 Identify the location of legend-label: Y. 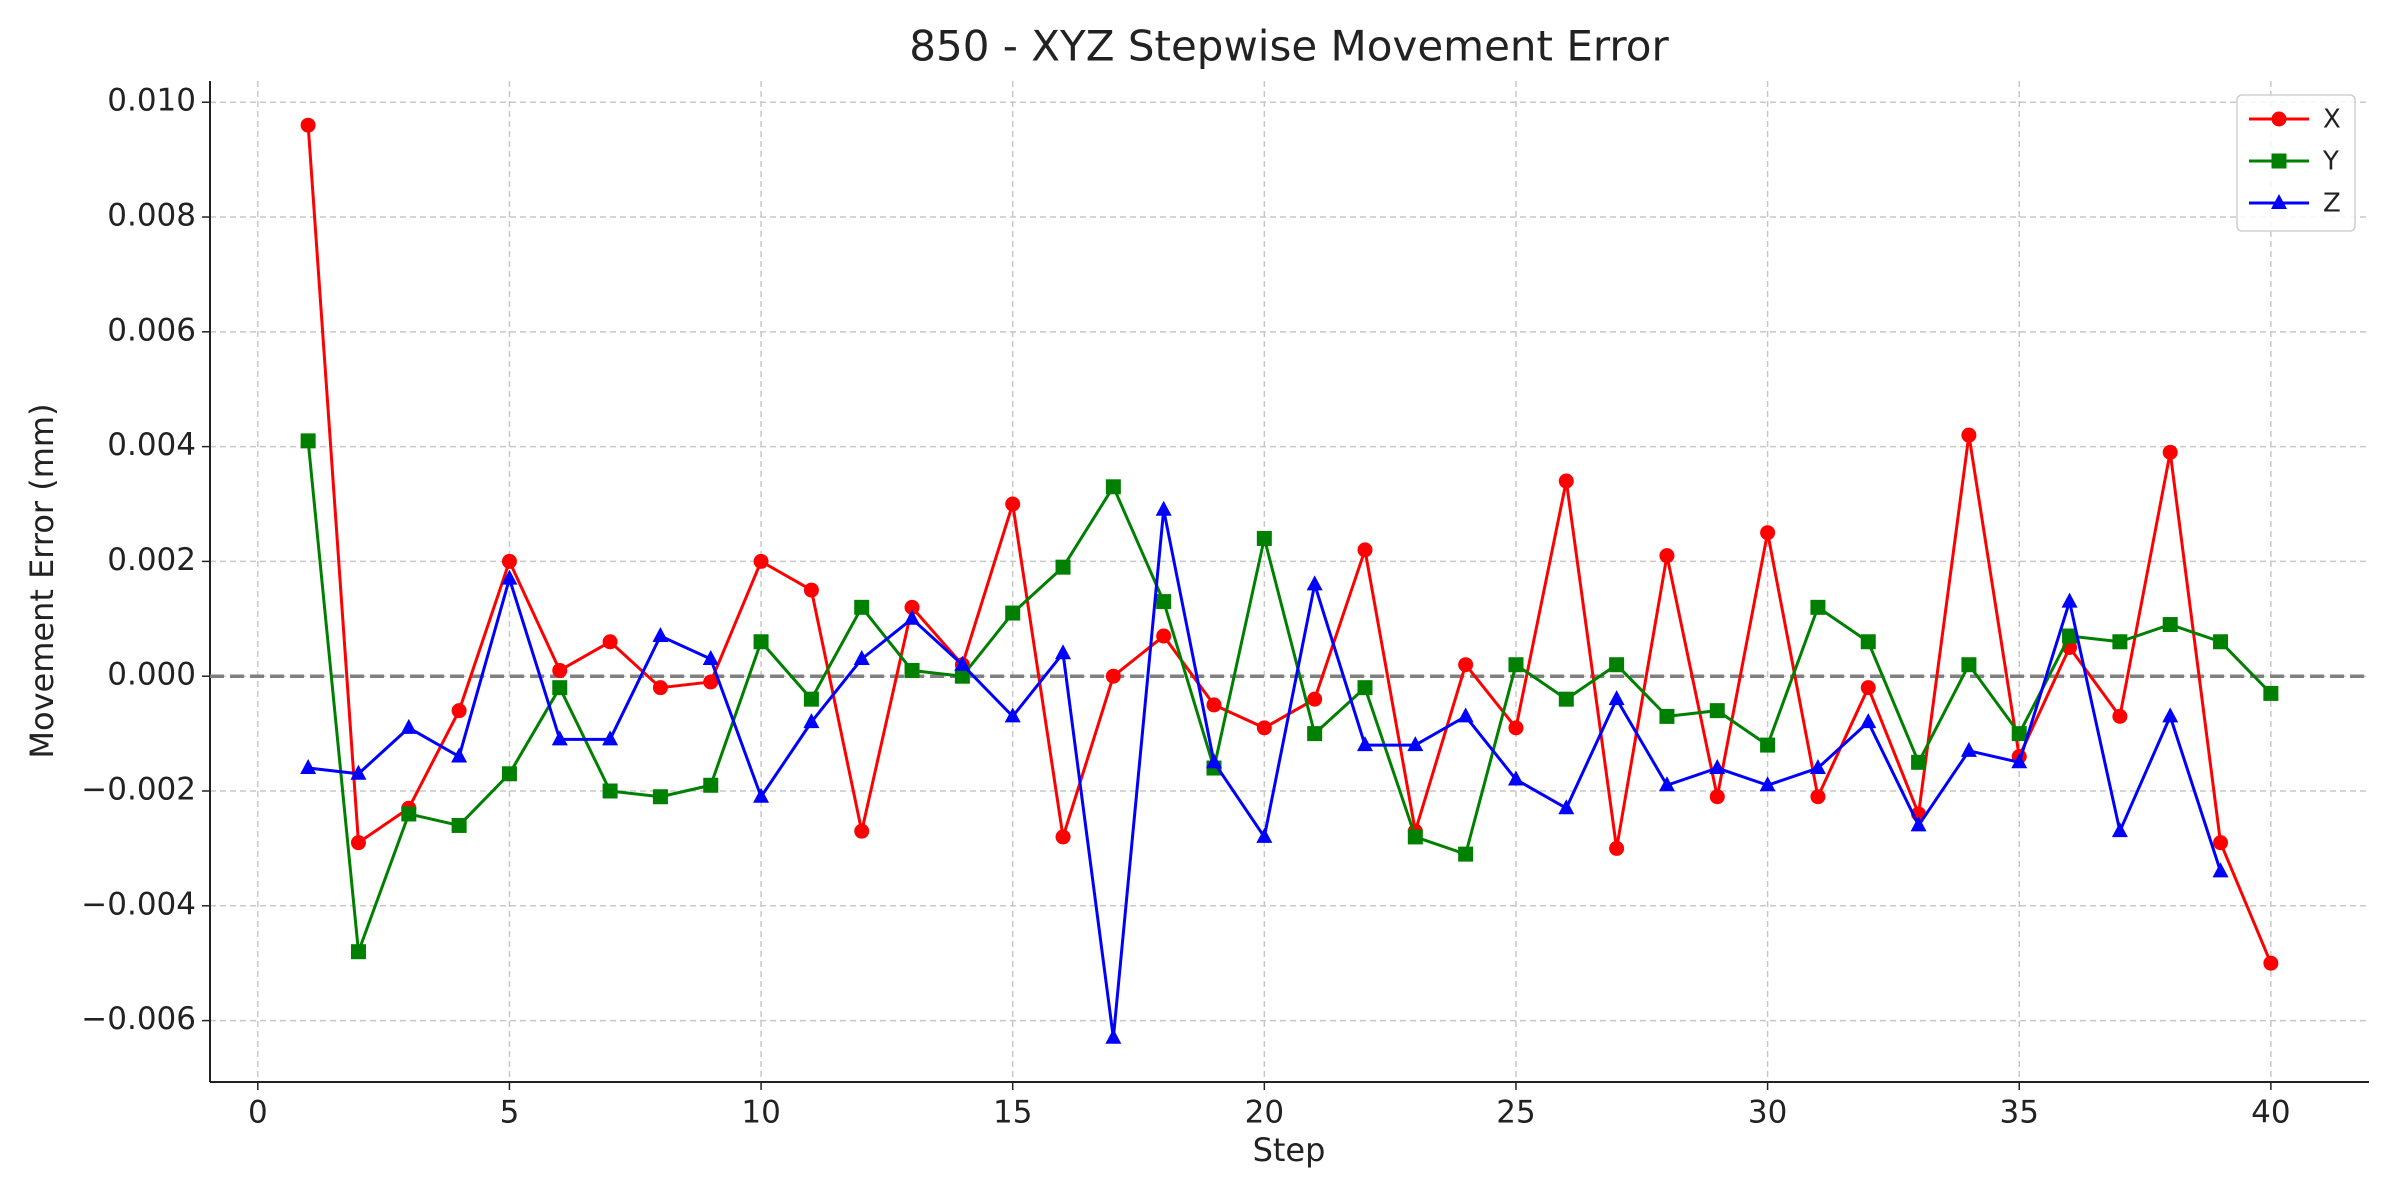
(2330, 162).